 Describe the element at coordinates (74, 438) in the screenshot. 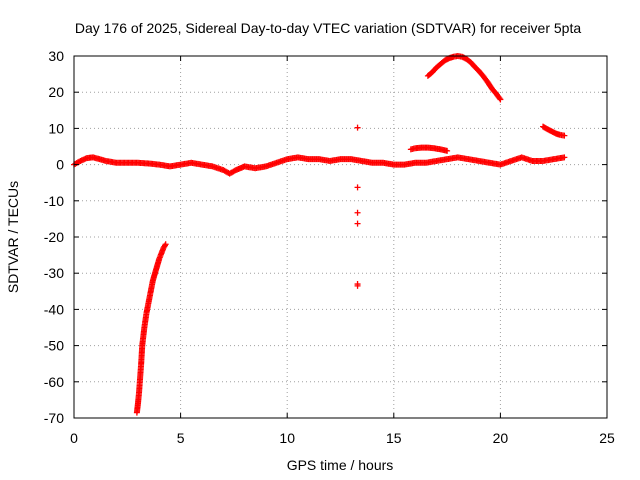

I see `x-tick-label: 0` at that location.